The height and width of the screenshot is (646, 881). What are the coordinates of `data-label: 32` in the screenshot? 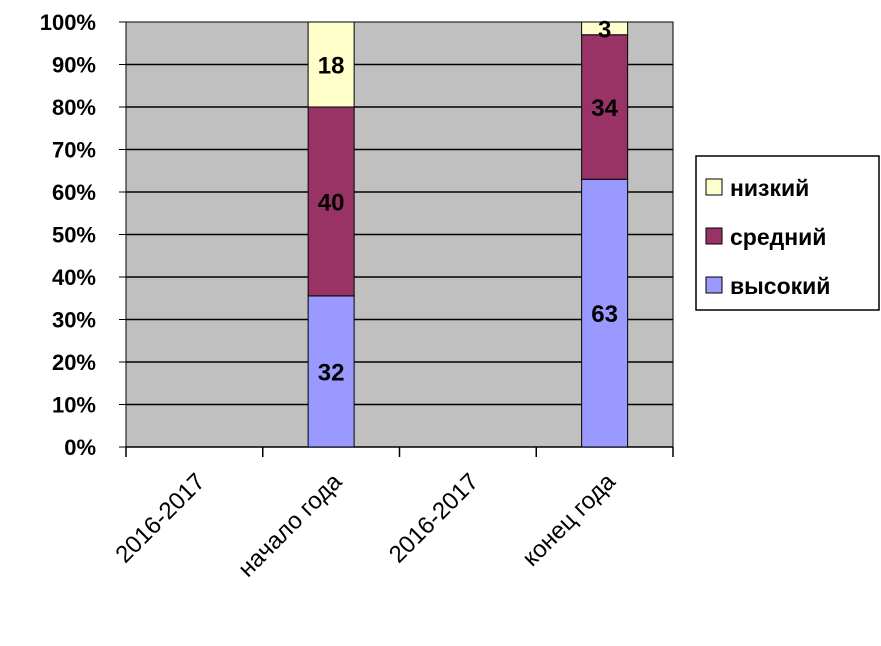 It's located at (331, 372).